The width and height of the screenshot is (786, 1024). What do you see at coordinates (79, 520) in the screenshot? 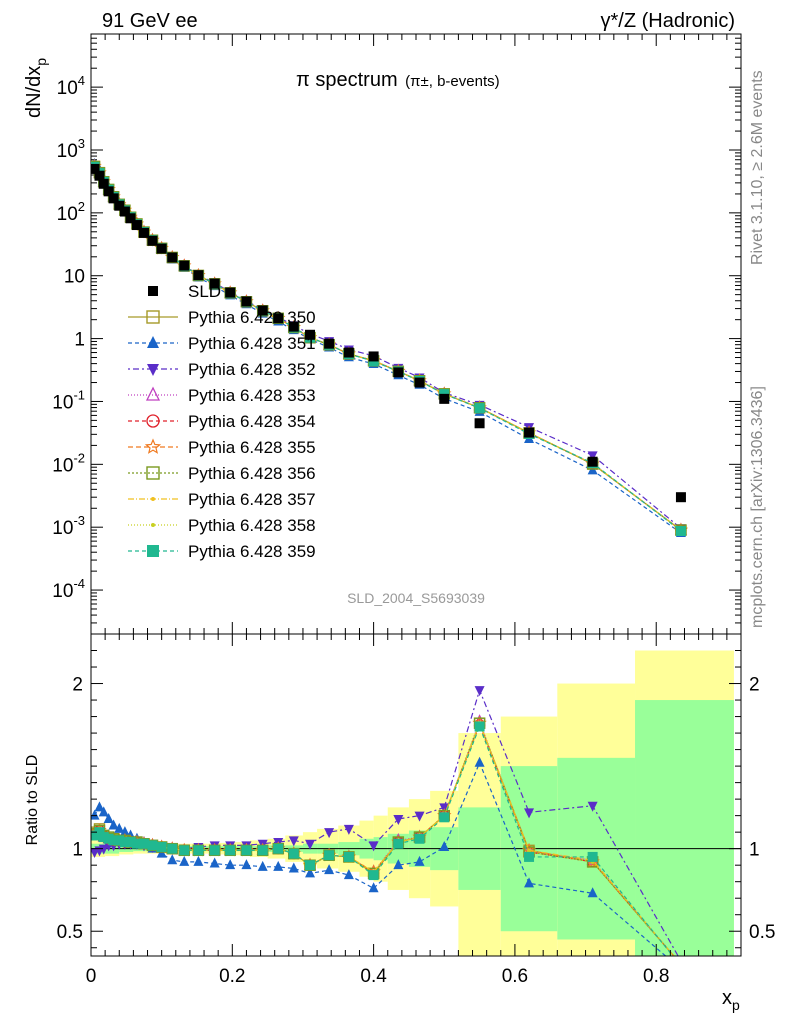
I see `main-ytick-label-exp: -3` at bounding box center [79, 520].